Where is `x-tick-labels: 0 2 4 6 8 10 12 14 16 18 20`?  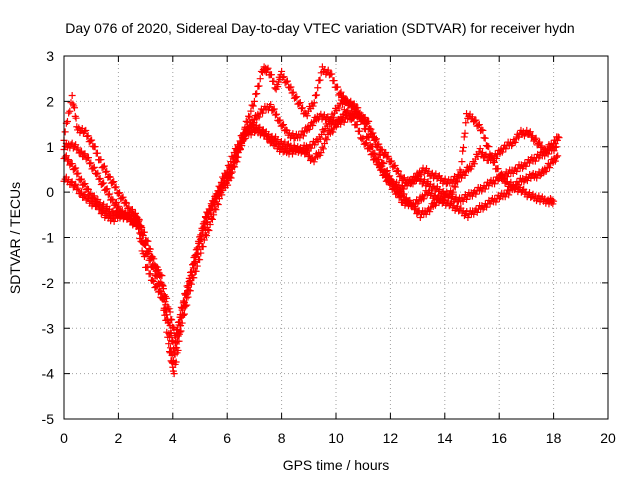
x-tick-labels: 0 2 4 6 8 10 12 14 16 18 20 is located at coordinates (338, 438).